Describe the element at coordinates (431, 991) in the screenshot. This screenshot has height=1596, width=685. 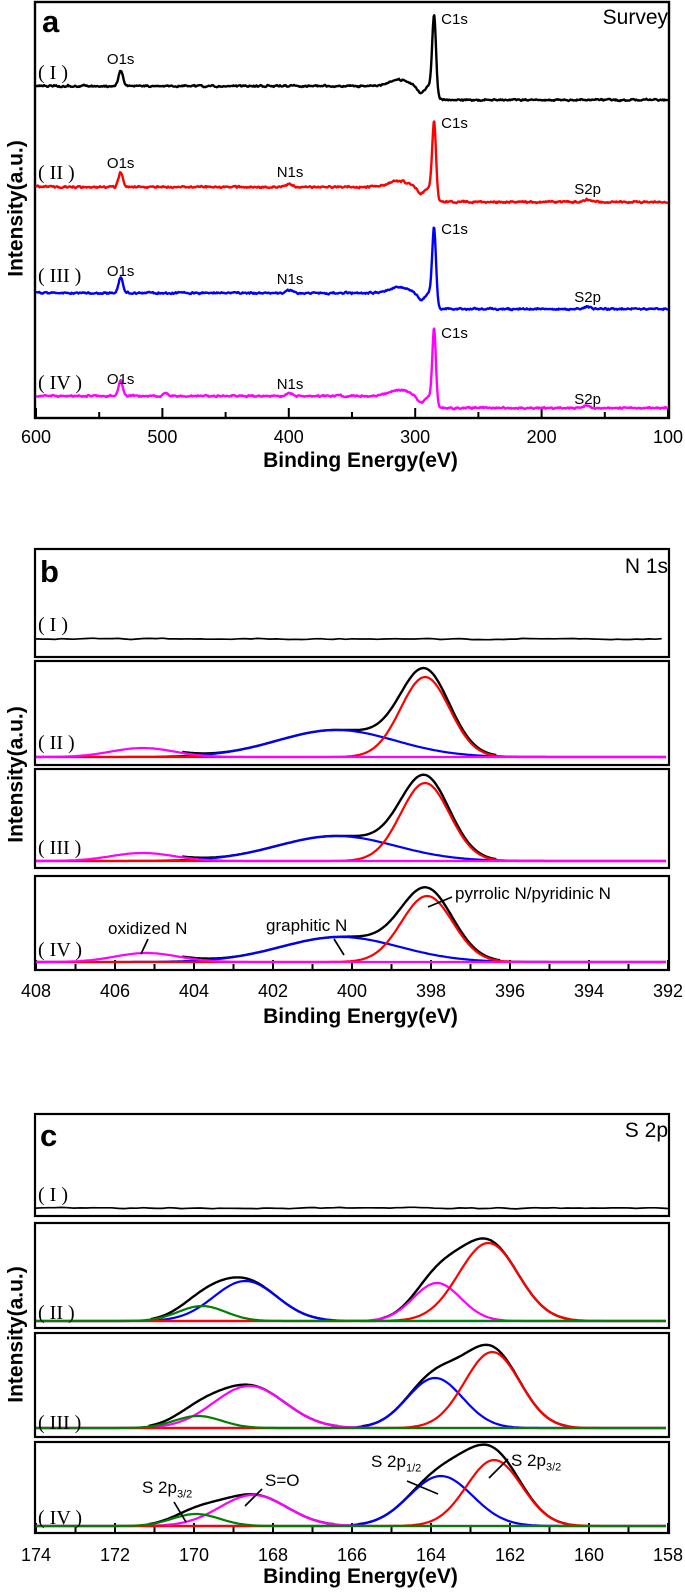
I see `x-tick-label: 398` at that location.